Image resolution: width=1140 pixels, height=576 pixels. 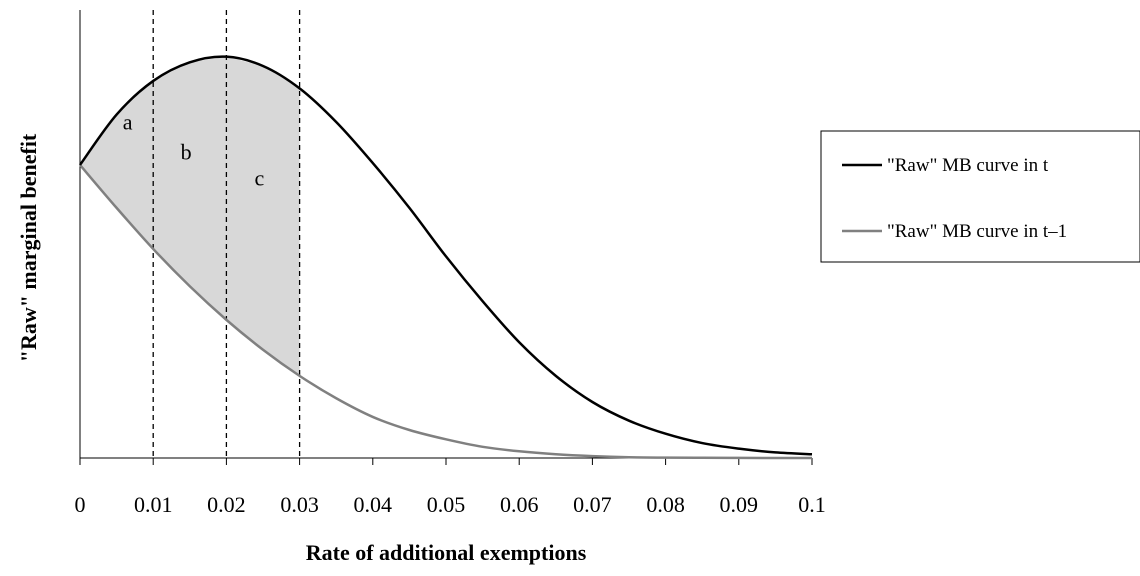 I want to click on x-tick-label-6: 0.06, so click(x=519, y=504).